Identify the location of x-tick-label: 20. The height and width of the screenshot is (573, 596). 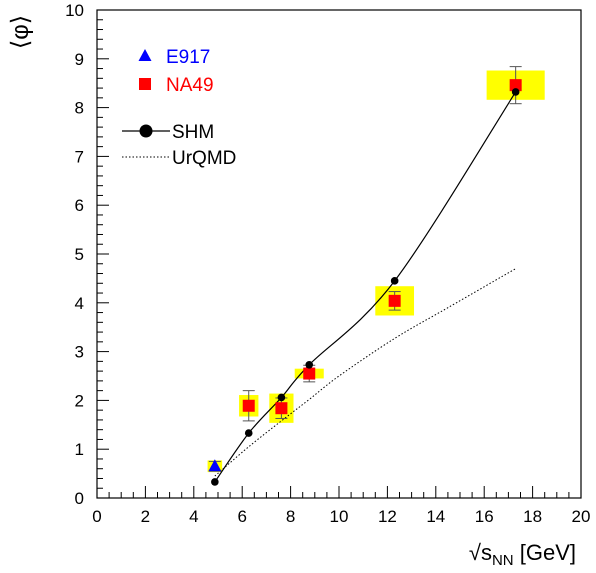
(581, 516).